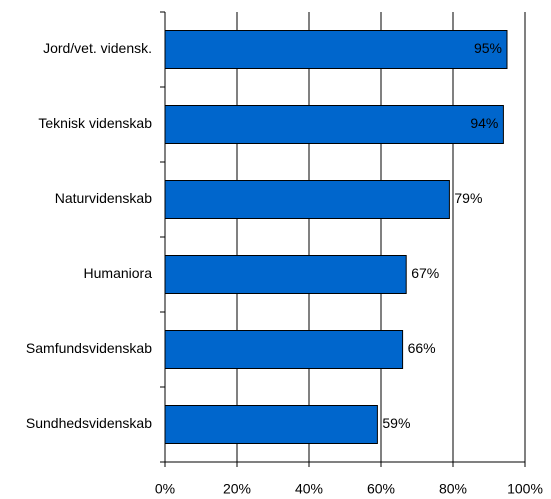 The height and width of the screenshot is (499, 551). Describe the element at coordinates (89, 348) in the screenshot. I see `y-tick-label: Samfundsvidenskab` at that location.